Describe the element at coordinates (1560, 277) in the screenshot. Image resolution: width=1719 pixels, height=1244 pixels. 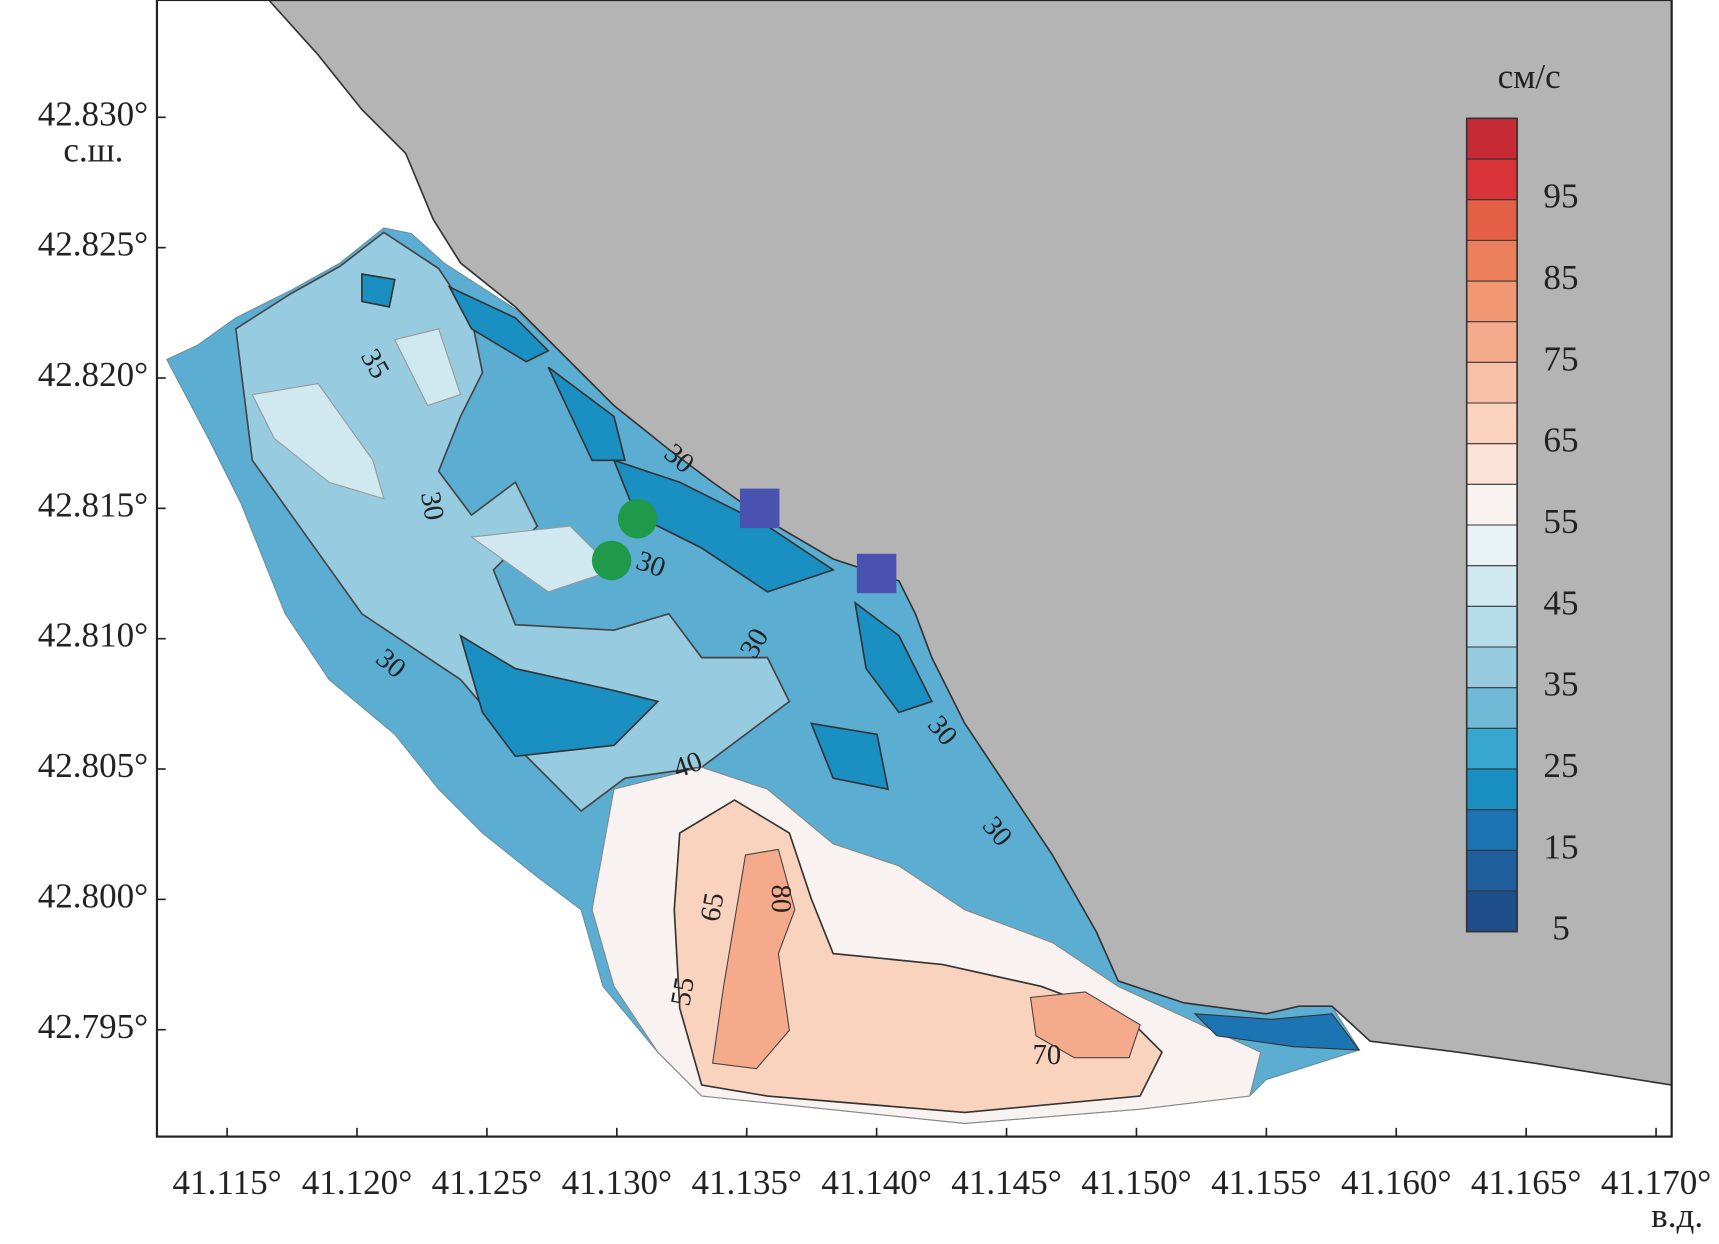
I see `colorbar-tick-label: 85` at that location.